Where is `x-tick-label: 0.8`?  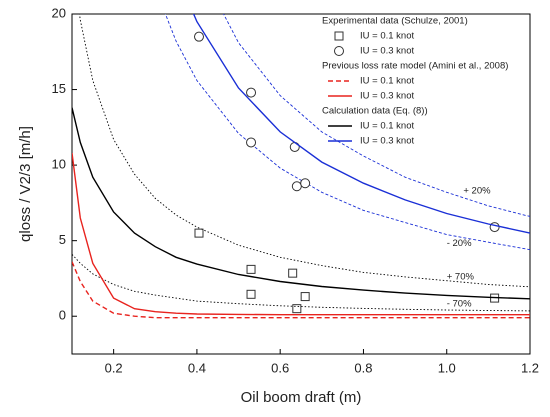 x-tick-label: 0.8 is located at coordinates (363, 367).